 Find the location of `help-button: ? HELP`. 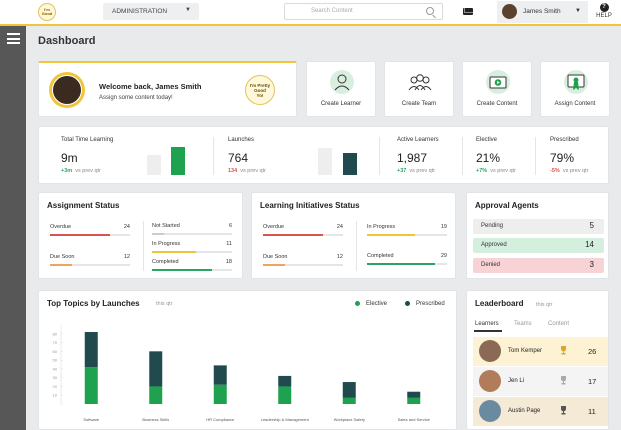

help-button: ? HELP is located at coordinates (604, 11).